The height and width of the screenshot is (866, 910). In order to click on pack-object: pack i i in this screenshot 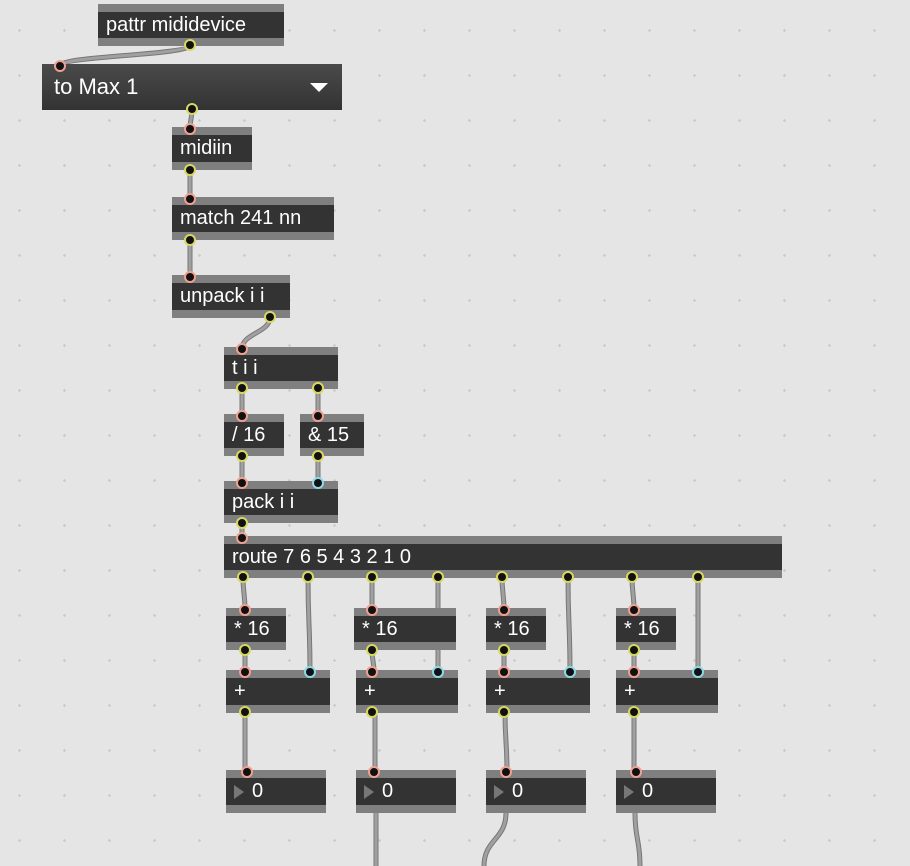, I will do `click(281, 502)`.